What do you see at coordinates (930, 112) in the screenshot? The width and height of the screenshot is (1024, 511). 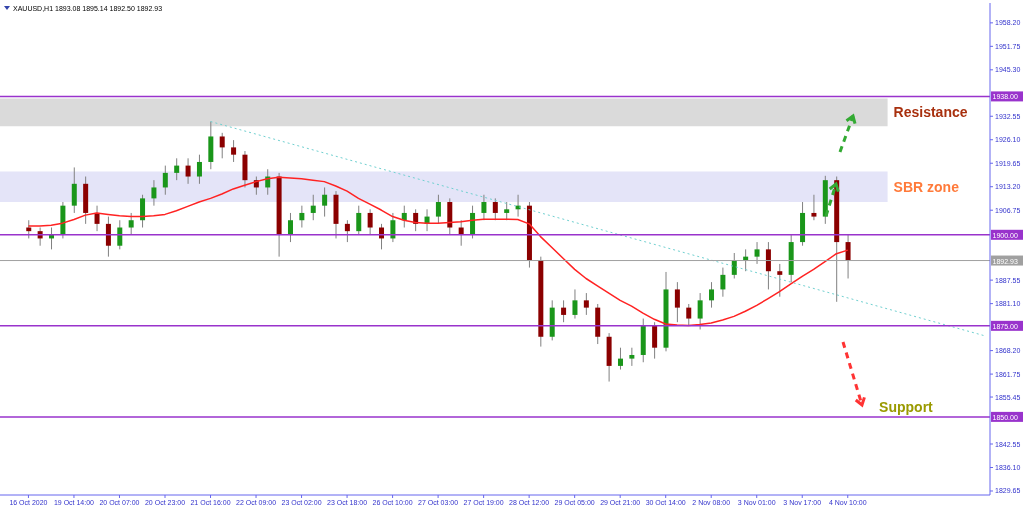 I see `band-label: Resistance` at bounding box center [930, 112].